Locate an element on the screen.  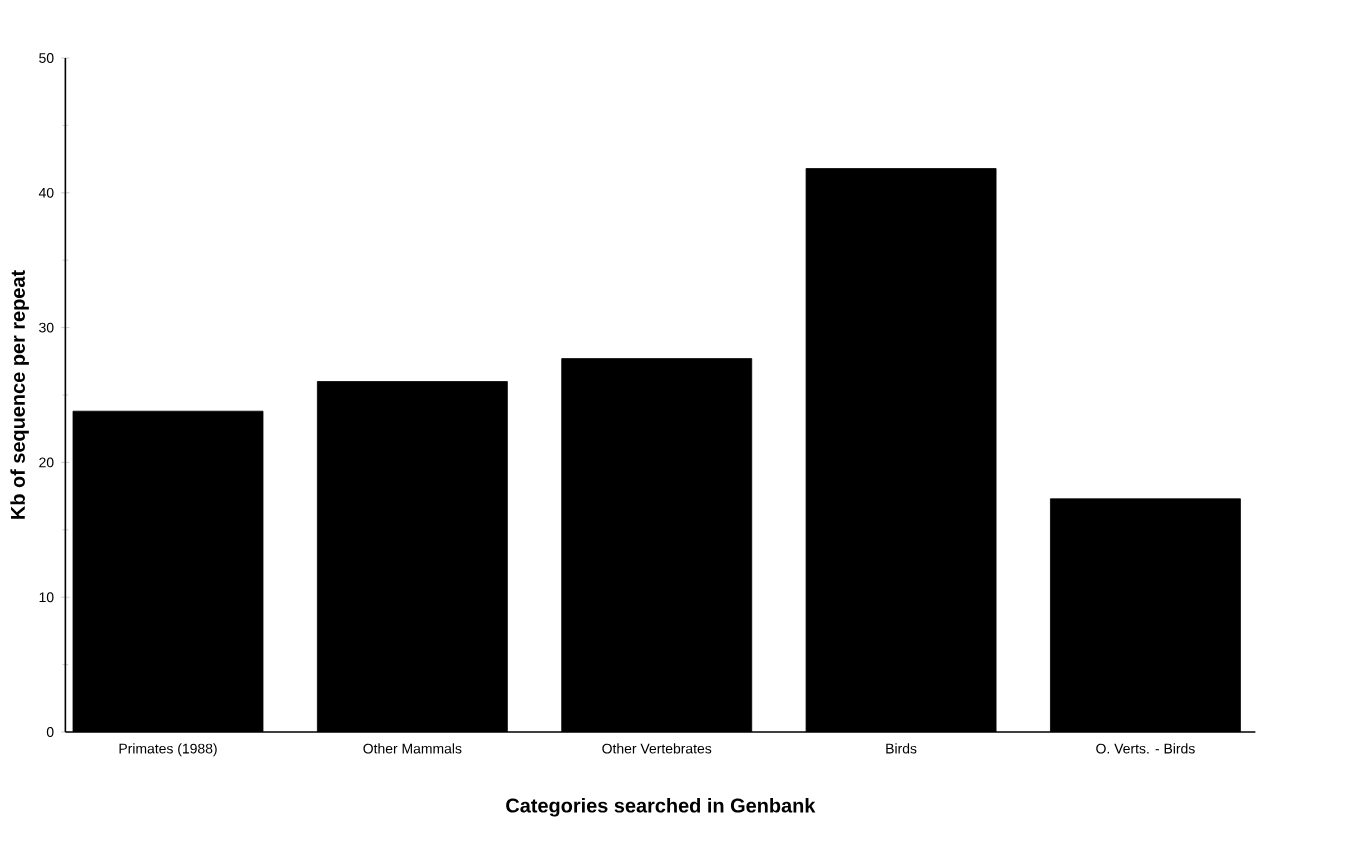
y-tick-label: 30 is located at coordinates (46, 327).